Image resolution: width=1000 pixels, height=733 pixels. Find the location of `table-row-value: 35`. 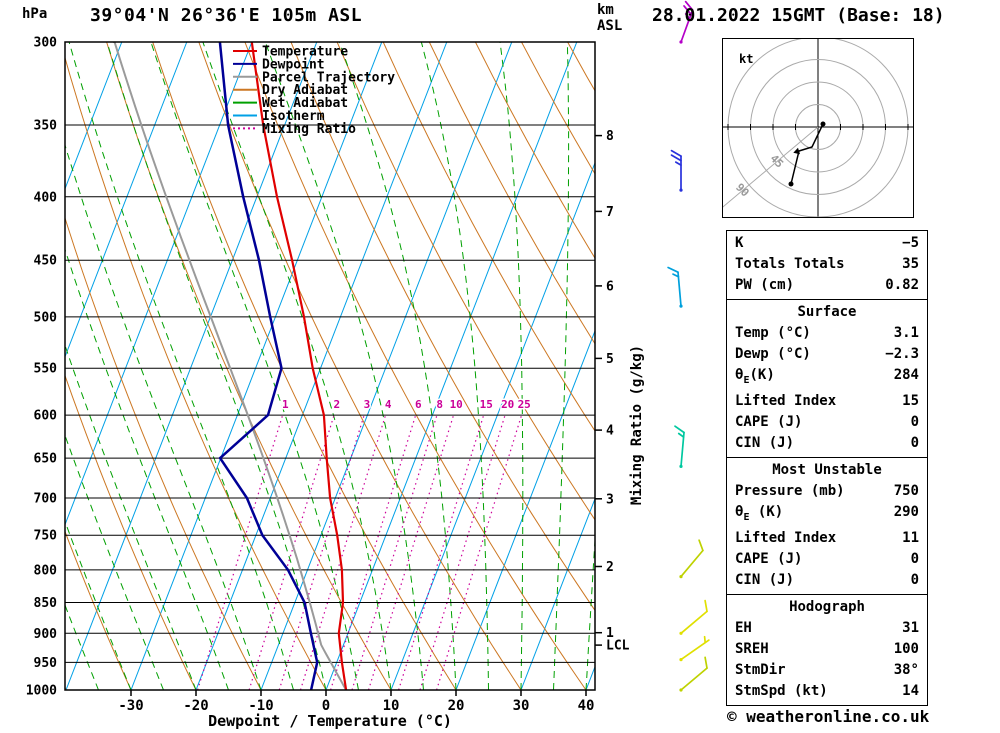

table-row-value: 35 is located at coordinates (910, 264).